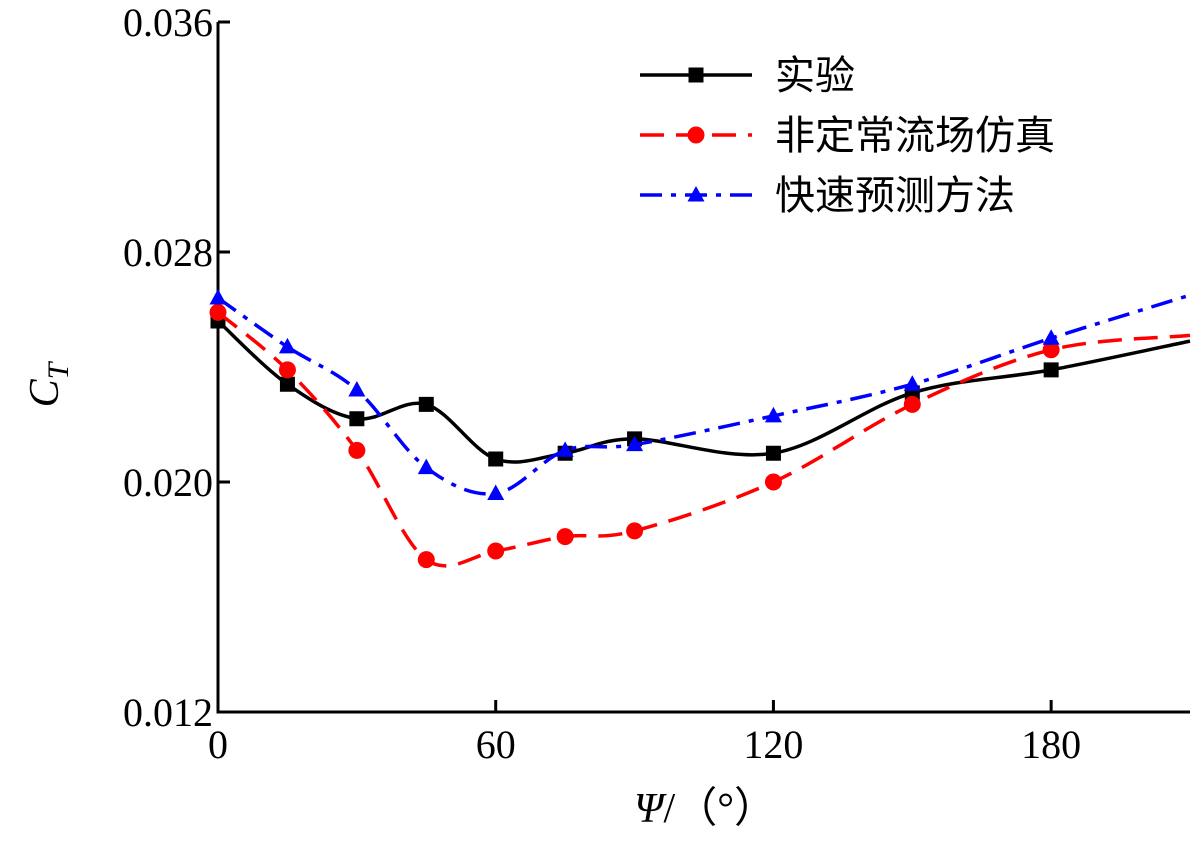 The width and height of the screenshot is (1200, 849). What do you see at coordinates (45, 392) in the screenshot?
I see `y-axis-symbol: C` at bounding box center [45, 392].